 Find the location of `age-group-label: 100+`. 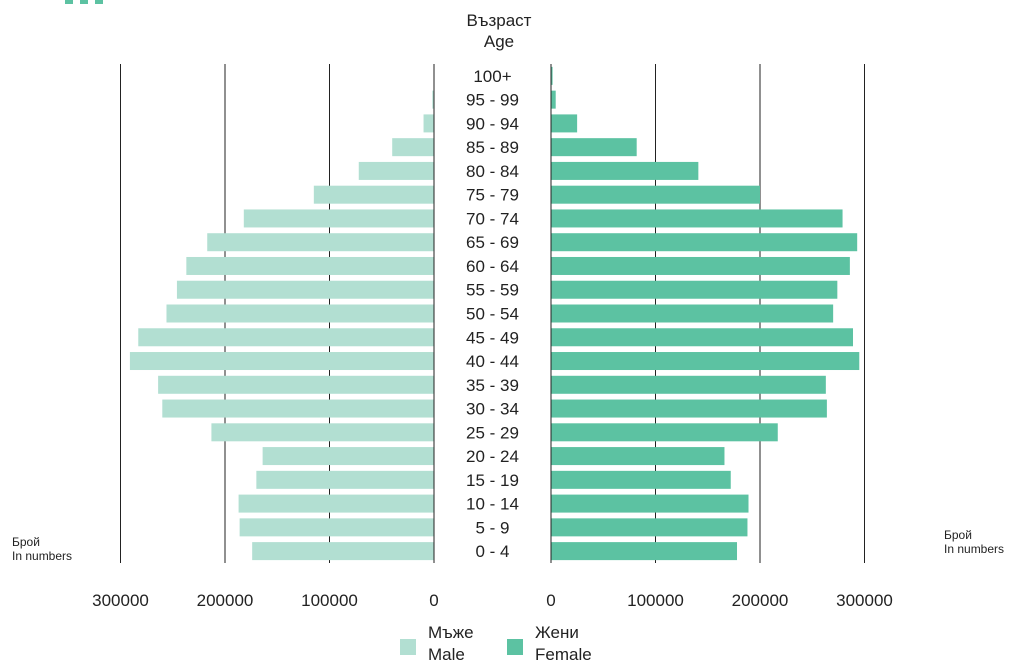

age-group-label: 100+ is located at coordinates (492, 76).